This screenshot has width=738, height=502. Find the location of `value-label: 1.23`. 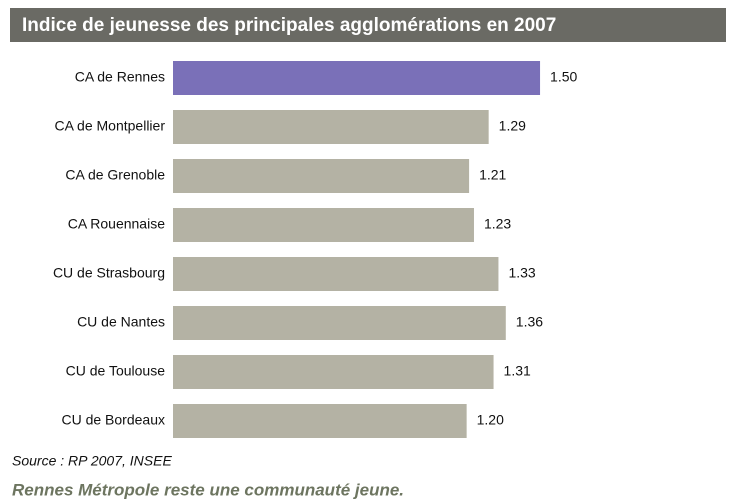

value-label: 1.23 is located at coordinates (497, 224).